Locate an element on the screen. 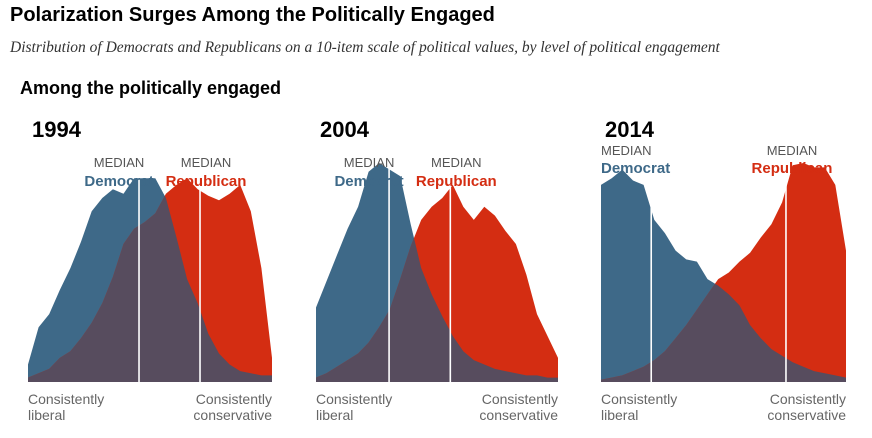  republican-area is located at coordinates (723, 272).